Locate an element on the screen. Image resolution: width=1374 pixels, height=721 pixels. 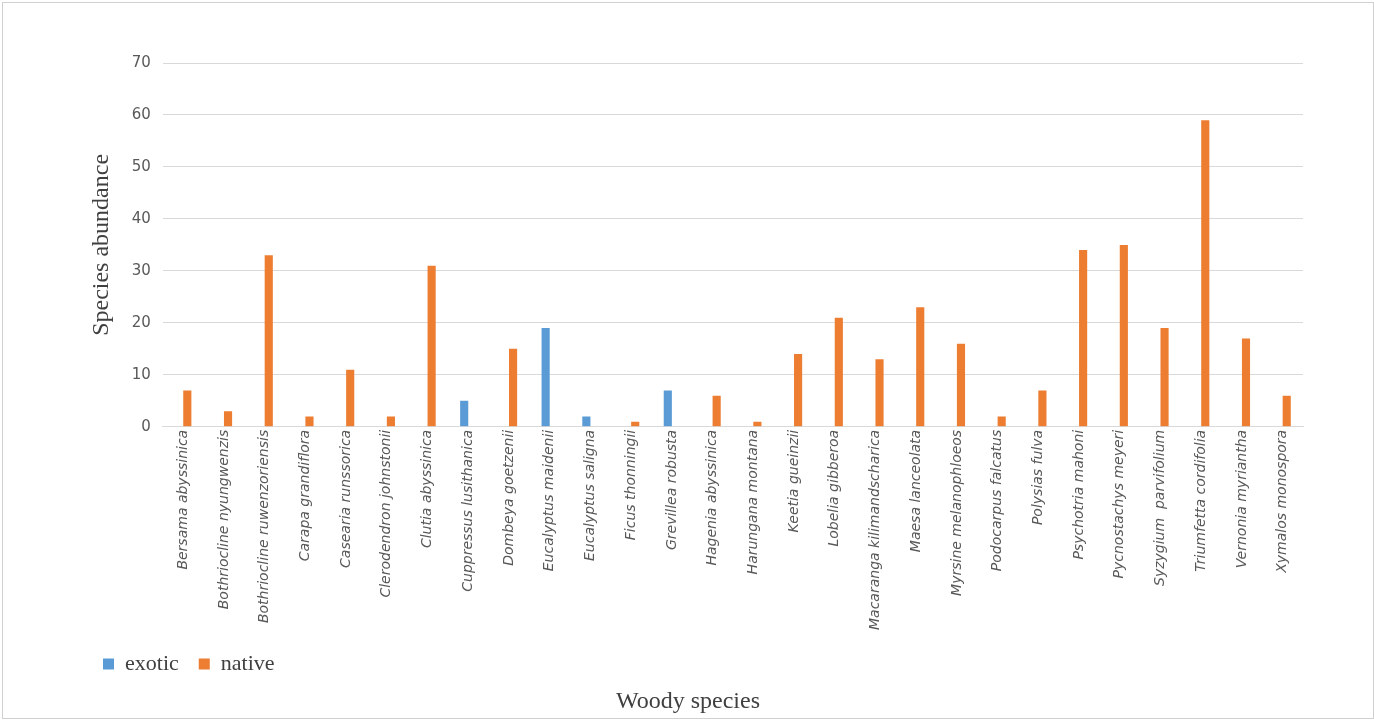
x-tick-label: Lobelia gibberoa is located at coordinates (833, 488).